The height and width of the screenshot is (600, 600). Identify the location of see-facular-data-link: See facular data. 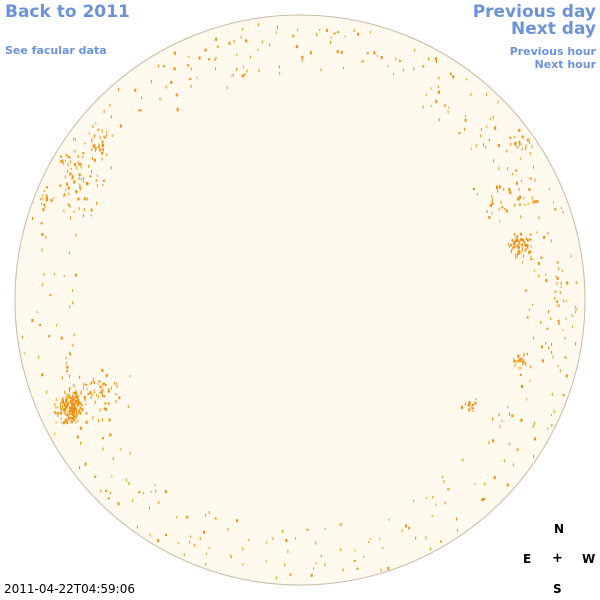
(56, 50).